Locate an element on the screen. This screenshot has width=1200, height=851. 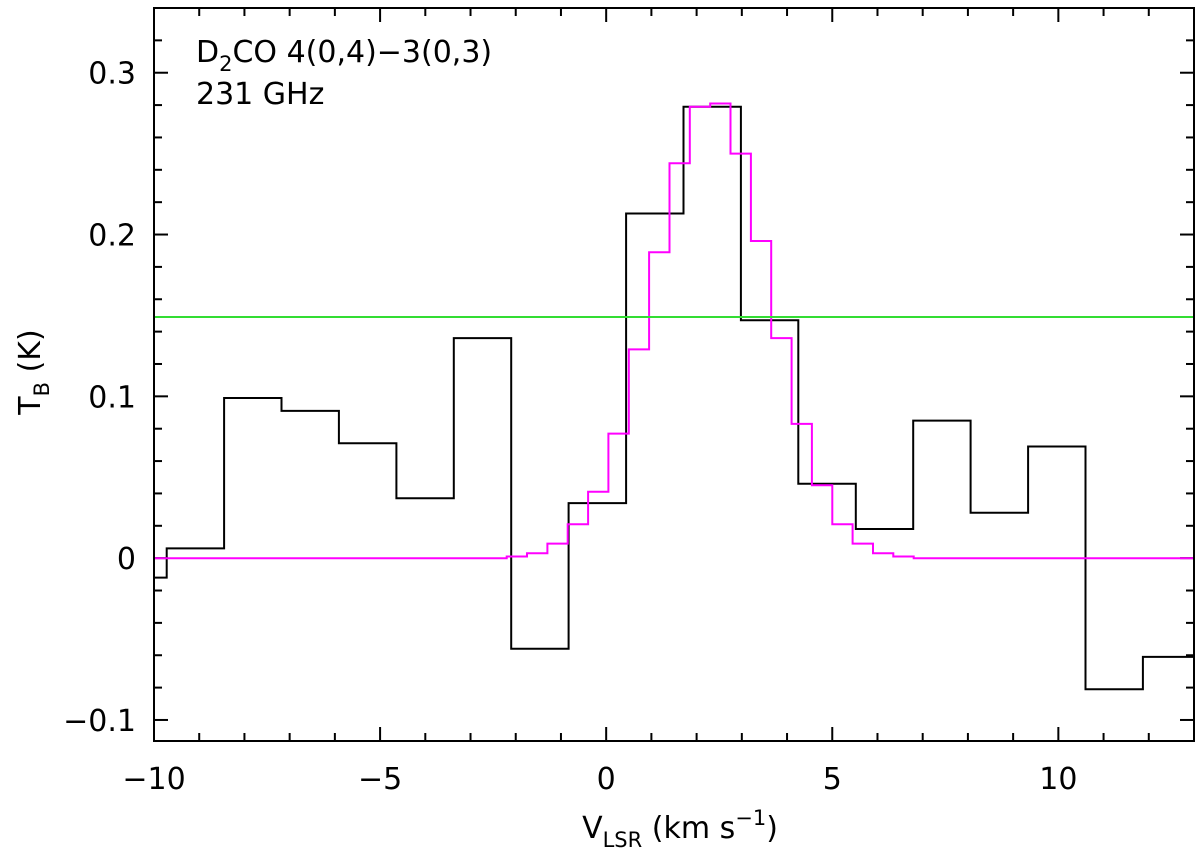
x-tick-label: 5 is located at coordinates (832, 779).